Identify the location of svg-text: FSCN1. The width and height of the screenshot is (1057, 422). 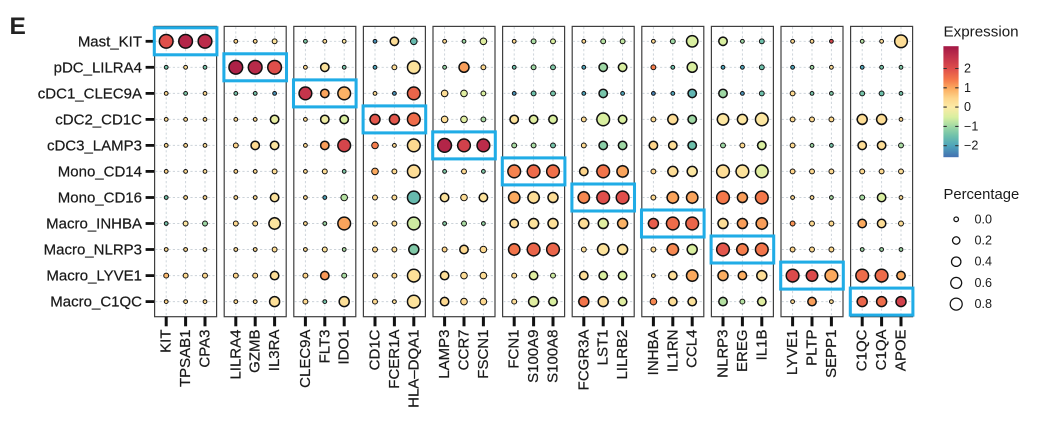
(483, 354).